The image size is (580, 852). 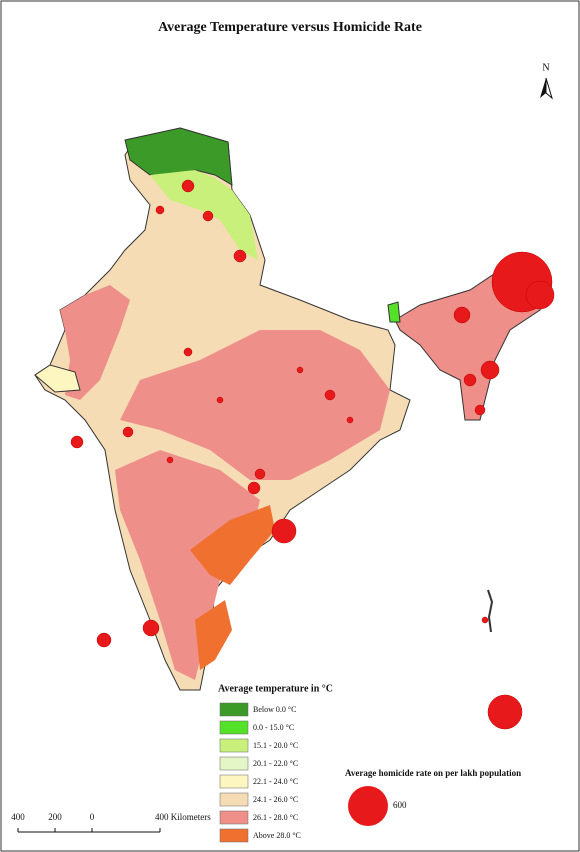 I want to click on scale-label: 400, so click(x=18, y=817).